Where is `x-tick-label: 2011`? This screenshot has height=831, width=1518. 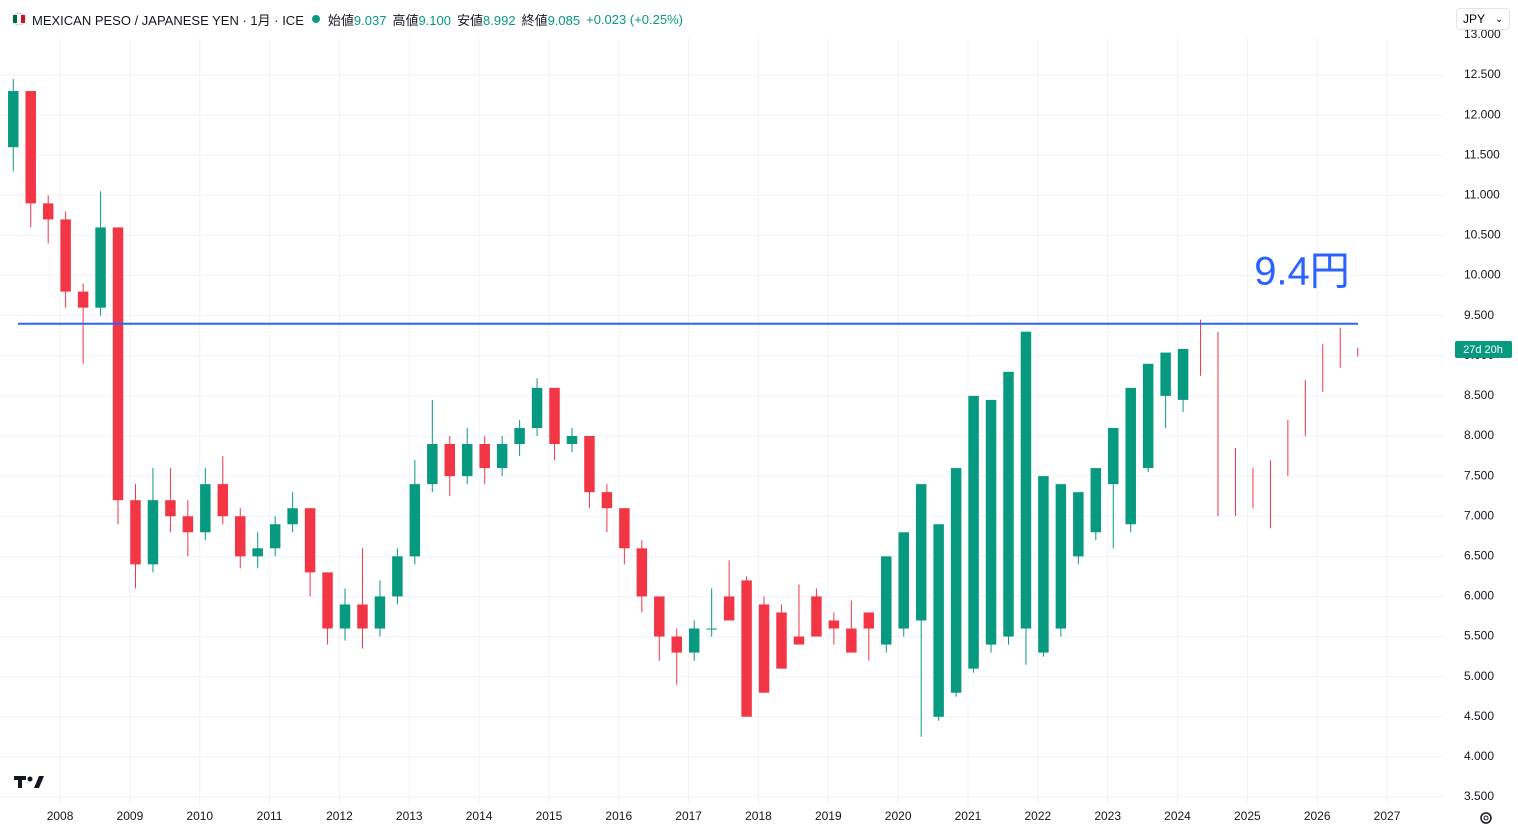
x-tick-label: 2011 is located at coordinates (270, 816).